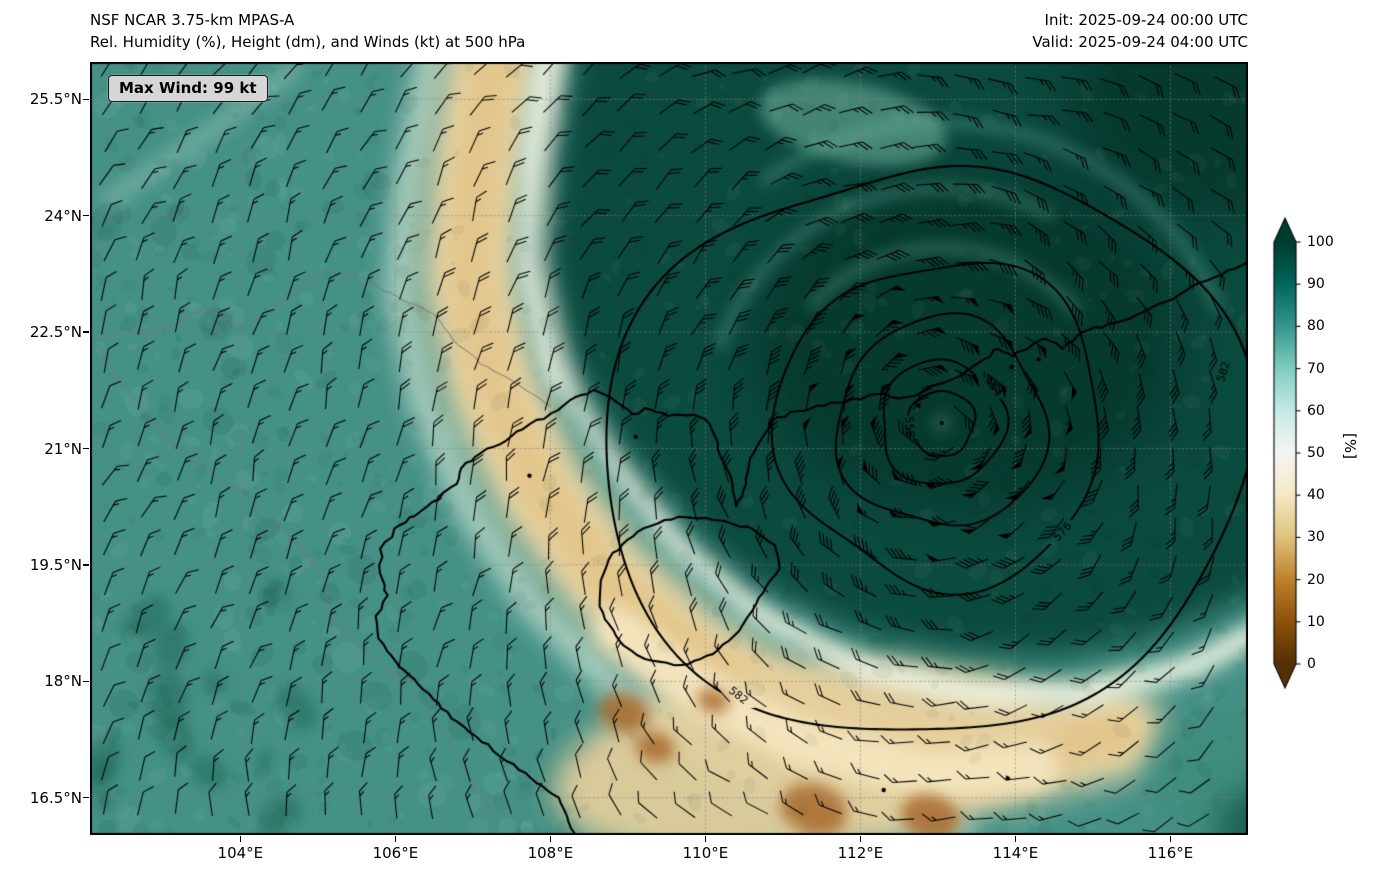 This screenshot has width=1378, height=880. I want to click on model-title: NSF NCAR 3.75-km MPAS-A, so click(192, 20).